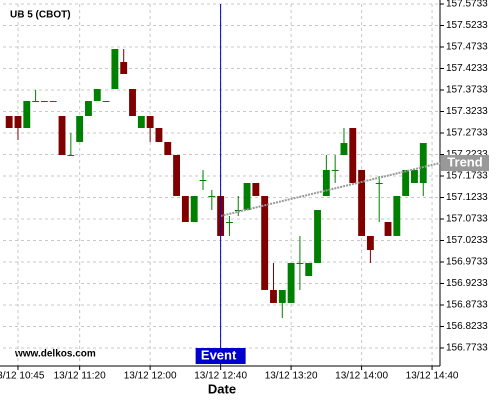 This screenshot has width=500, height=405. I want to click on x-tick-label: 13/12 10:45, so click(22, 376).